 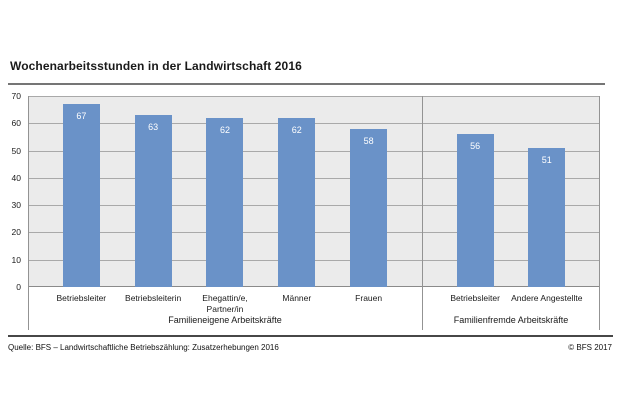 I want to click on group-label: Familieneigene Arbeitskräfte, so click(x=225, y=320).